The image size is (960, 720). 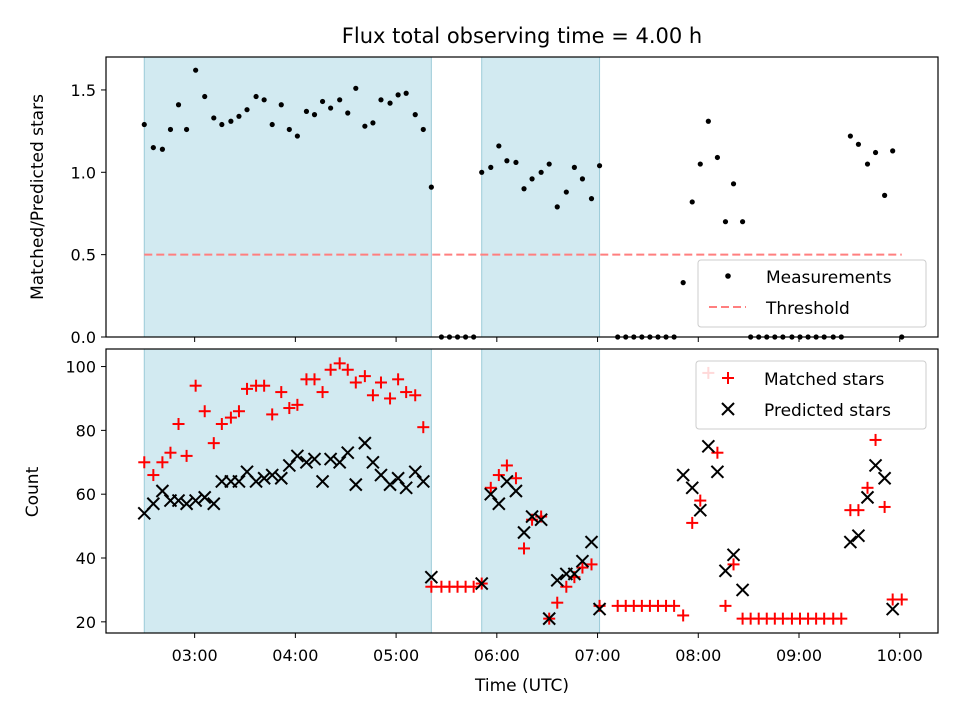 I want to click on x-tick-label: 07:00, so click(x=597, y=655).